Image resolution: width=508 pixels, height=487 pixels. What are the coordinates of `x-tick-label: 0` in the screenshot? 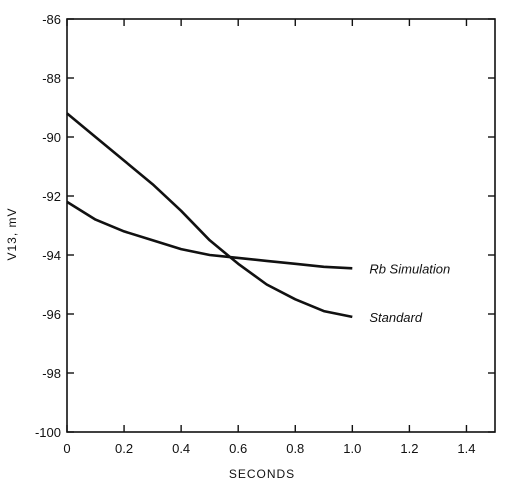 It's located at (66, 448).